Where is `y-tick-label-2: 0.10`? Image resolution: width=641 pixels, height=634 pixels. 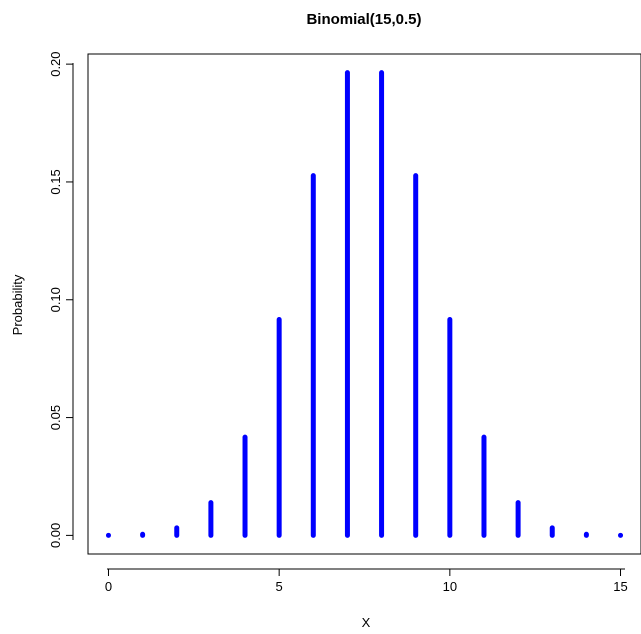 y-tick-label-2: 0.10 is located at coordinates (55, 299).